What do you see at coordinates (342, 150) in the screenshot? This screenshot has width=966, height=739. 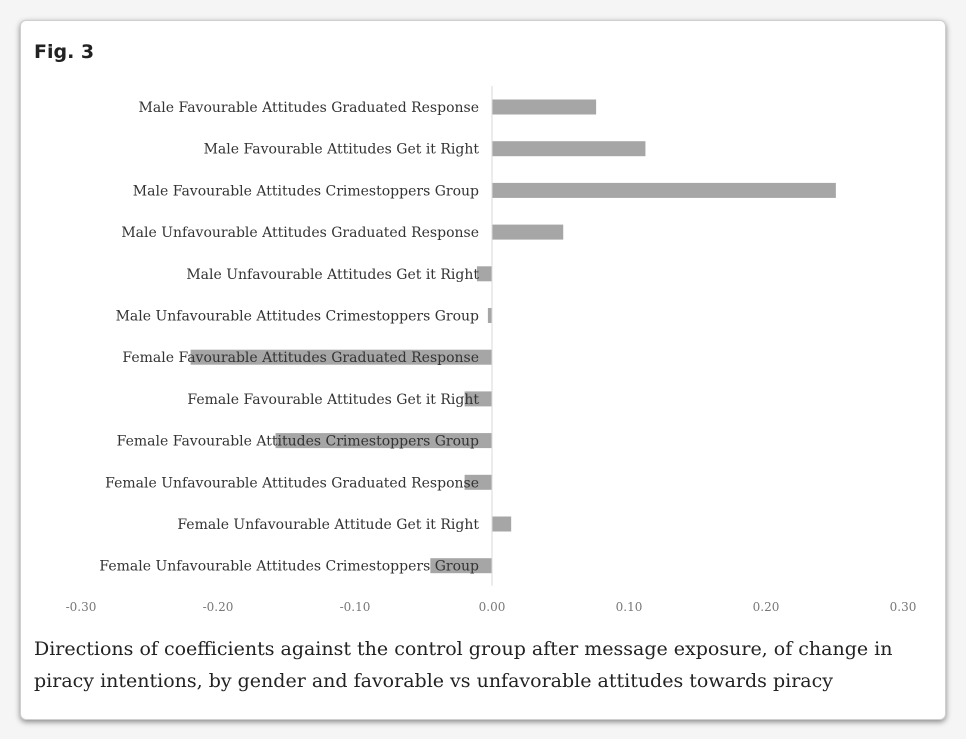 I see `category-label: Male Favourable Attitudes Get it Right` at bounding box center [342, 150].